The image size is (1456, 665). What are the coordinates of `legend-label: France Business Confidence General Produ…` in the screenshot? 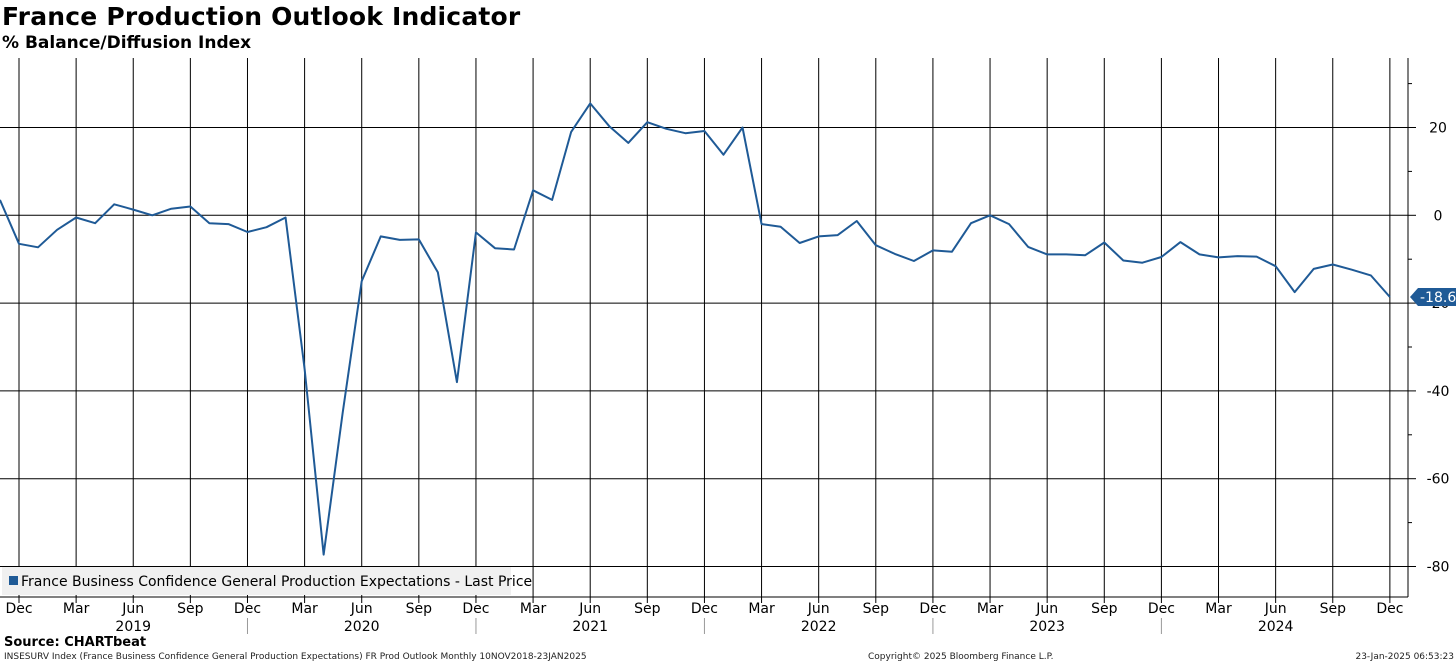 It's located at (276, 582).